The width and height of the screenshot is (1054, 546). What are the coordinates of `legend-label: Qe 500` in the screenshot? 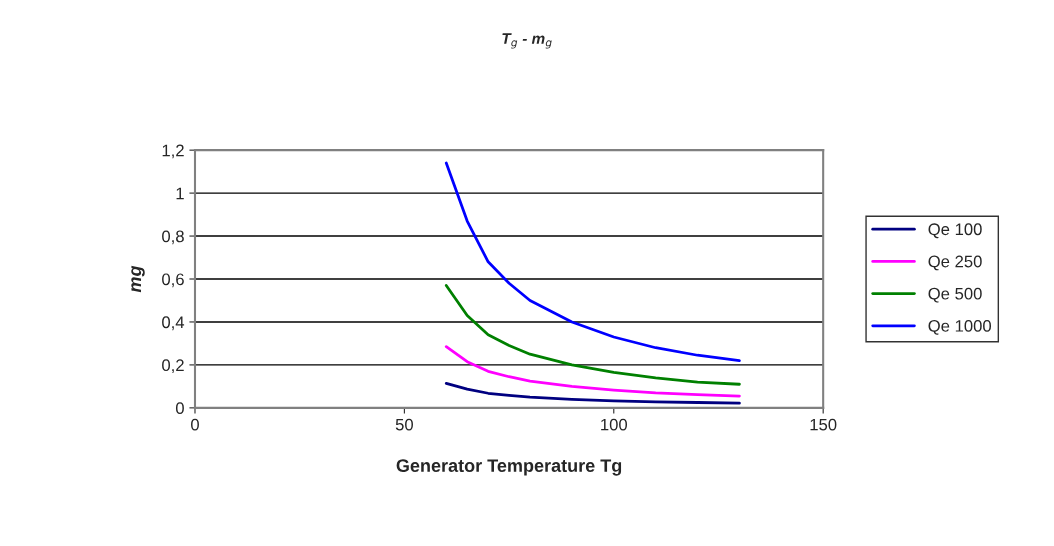 It's located at (955, 295).